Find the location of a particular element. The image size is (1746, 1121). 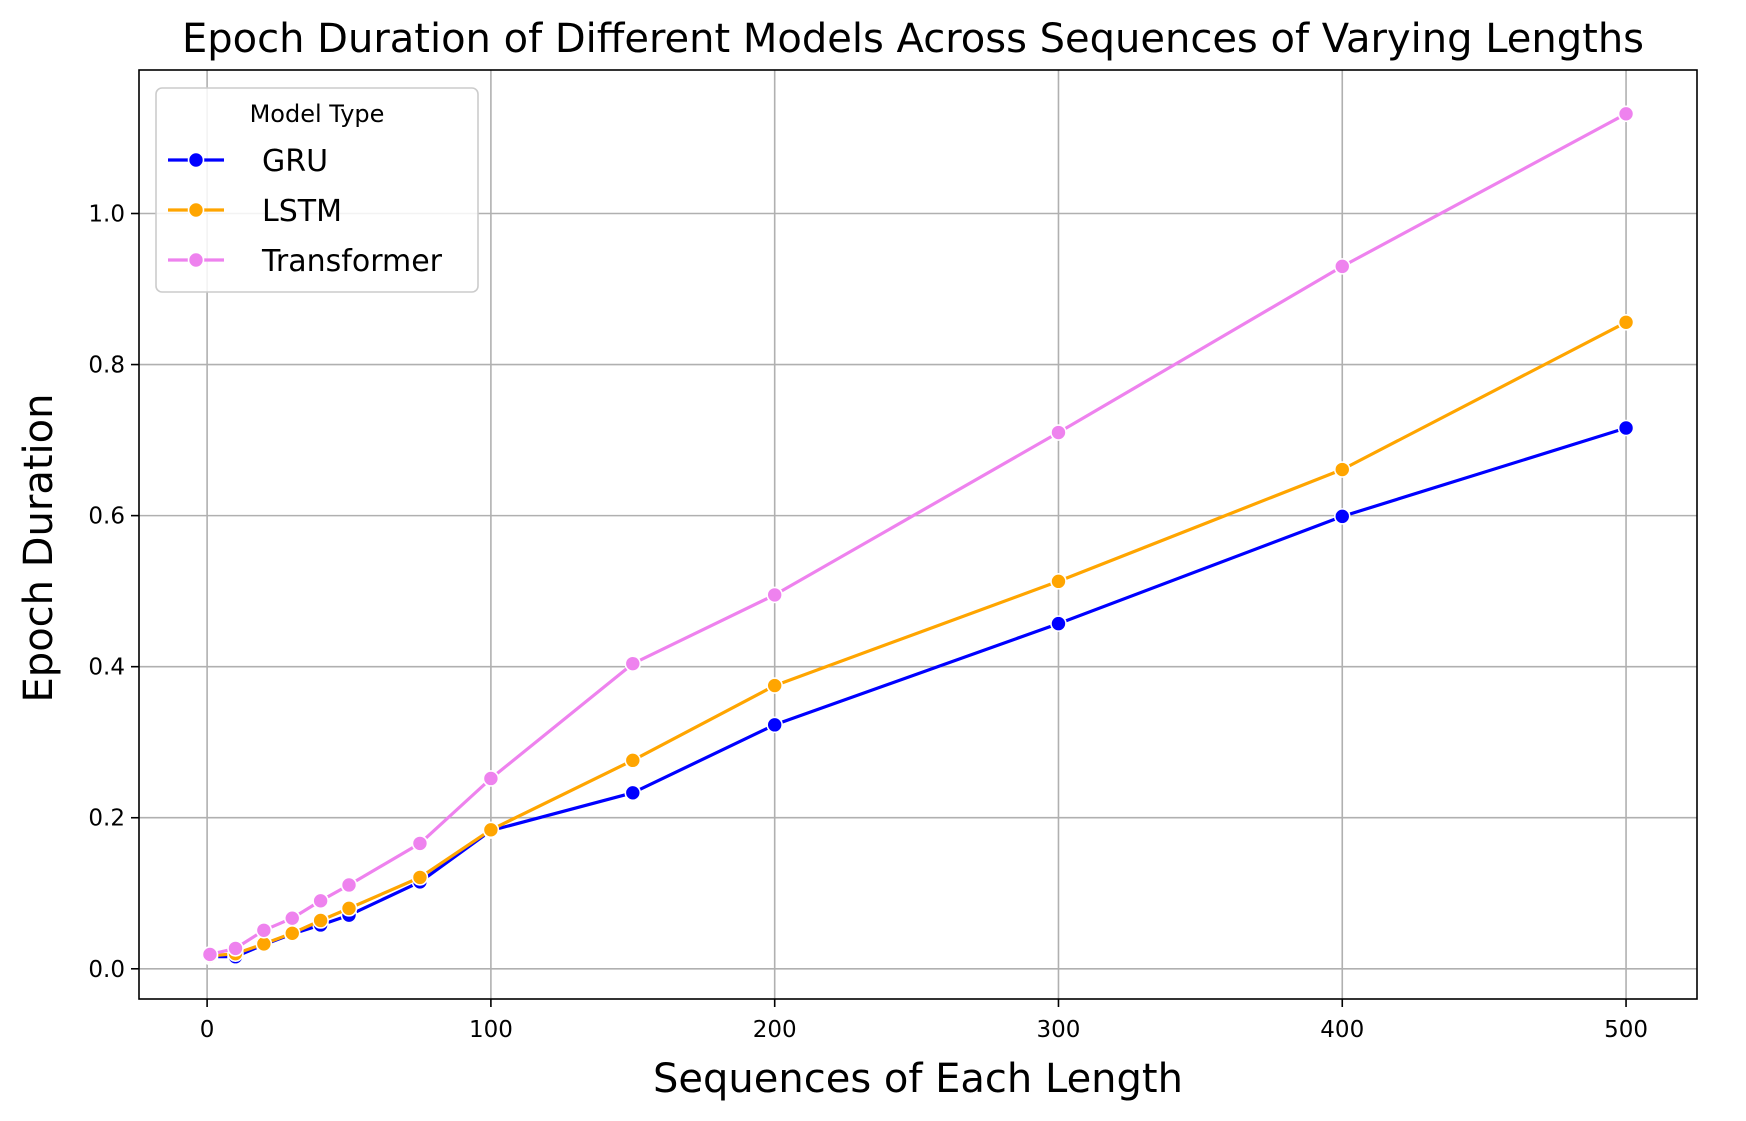

legend-label-gru: GRU is located at coordinates (295, 161).